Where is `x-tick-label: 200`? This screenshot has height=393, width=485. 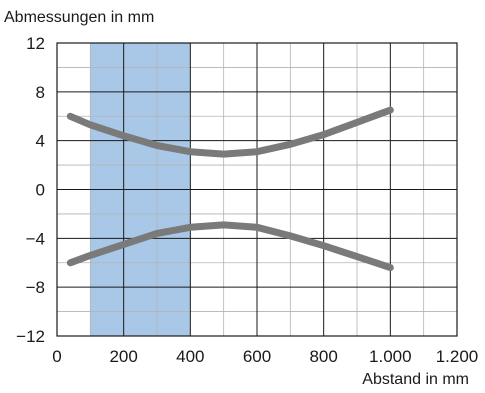 x-tick-label: 200 is located at coordinates (123, 356).